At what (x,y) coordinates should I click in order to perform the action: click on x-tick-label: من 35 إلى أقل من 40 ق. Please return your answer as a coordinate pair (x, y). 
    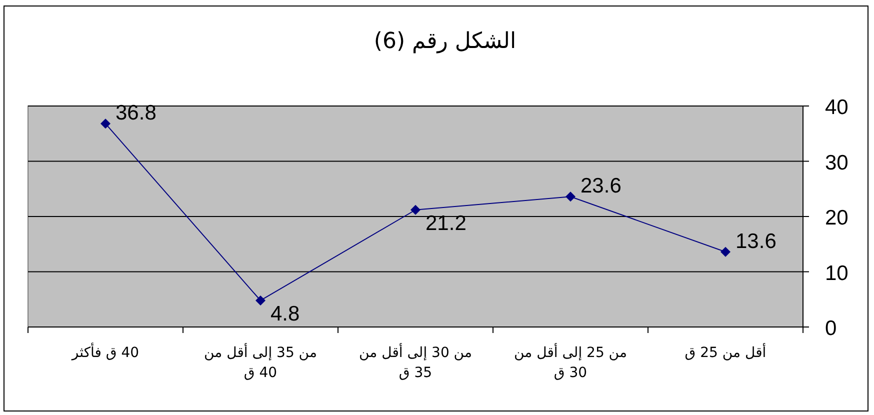
    Looking at the image, I should click on (260, 362).